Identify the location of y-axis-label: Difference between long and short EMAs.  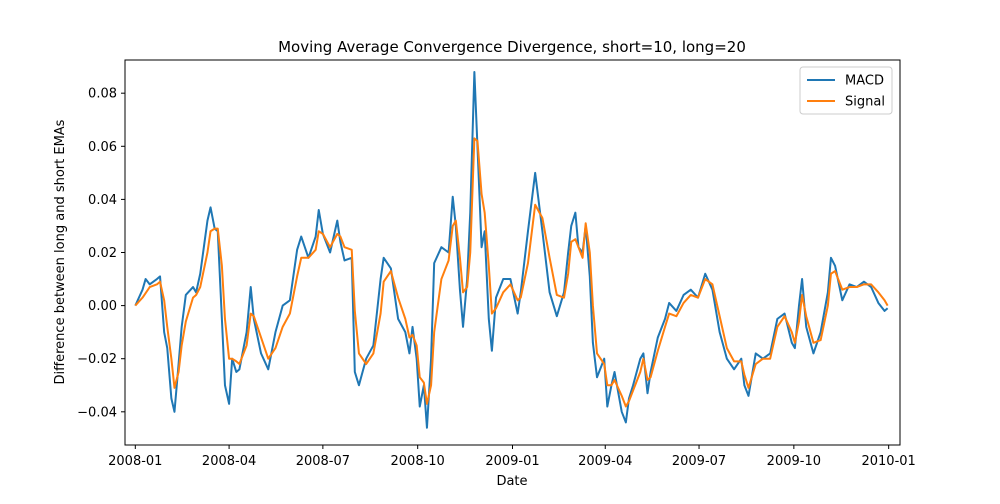
(60, 251).